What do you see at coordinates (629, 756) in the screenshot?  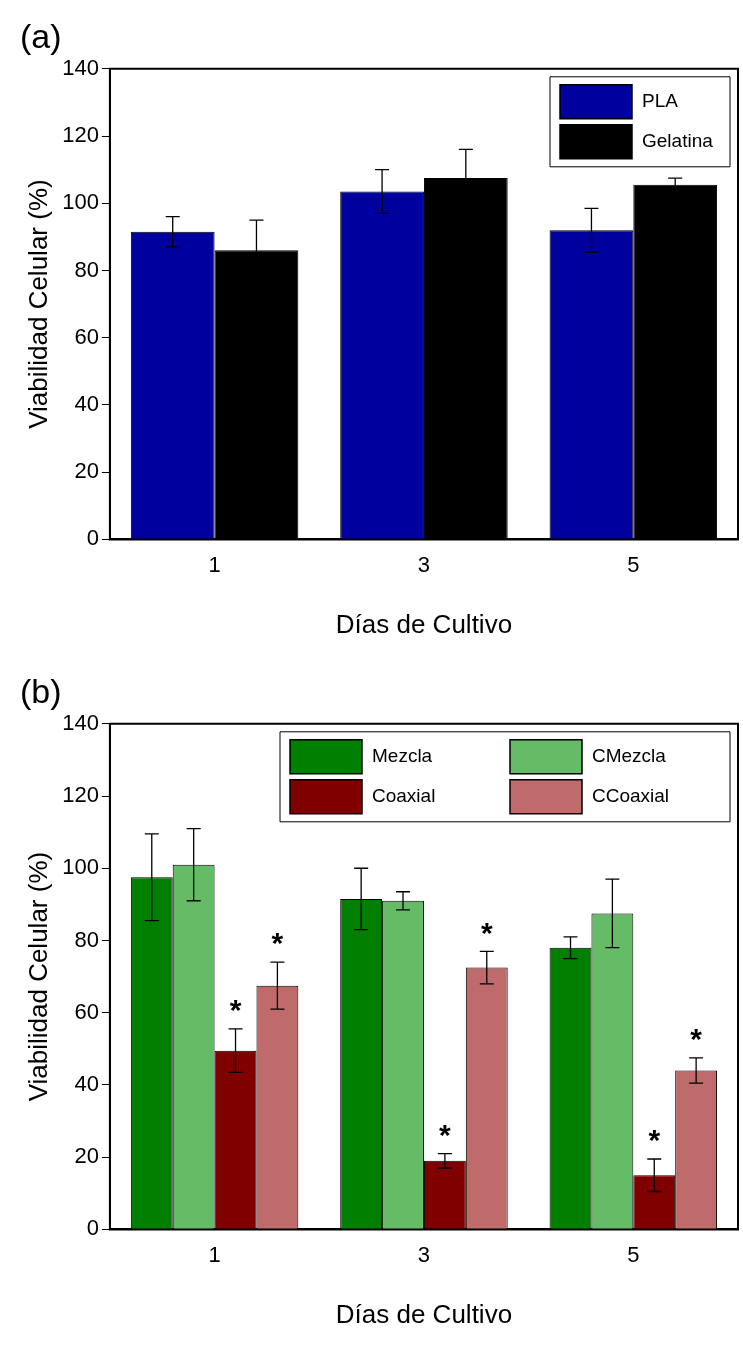 I see `legend-label: CMezcla` at bounding box center [629, 756].